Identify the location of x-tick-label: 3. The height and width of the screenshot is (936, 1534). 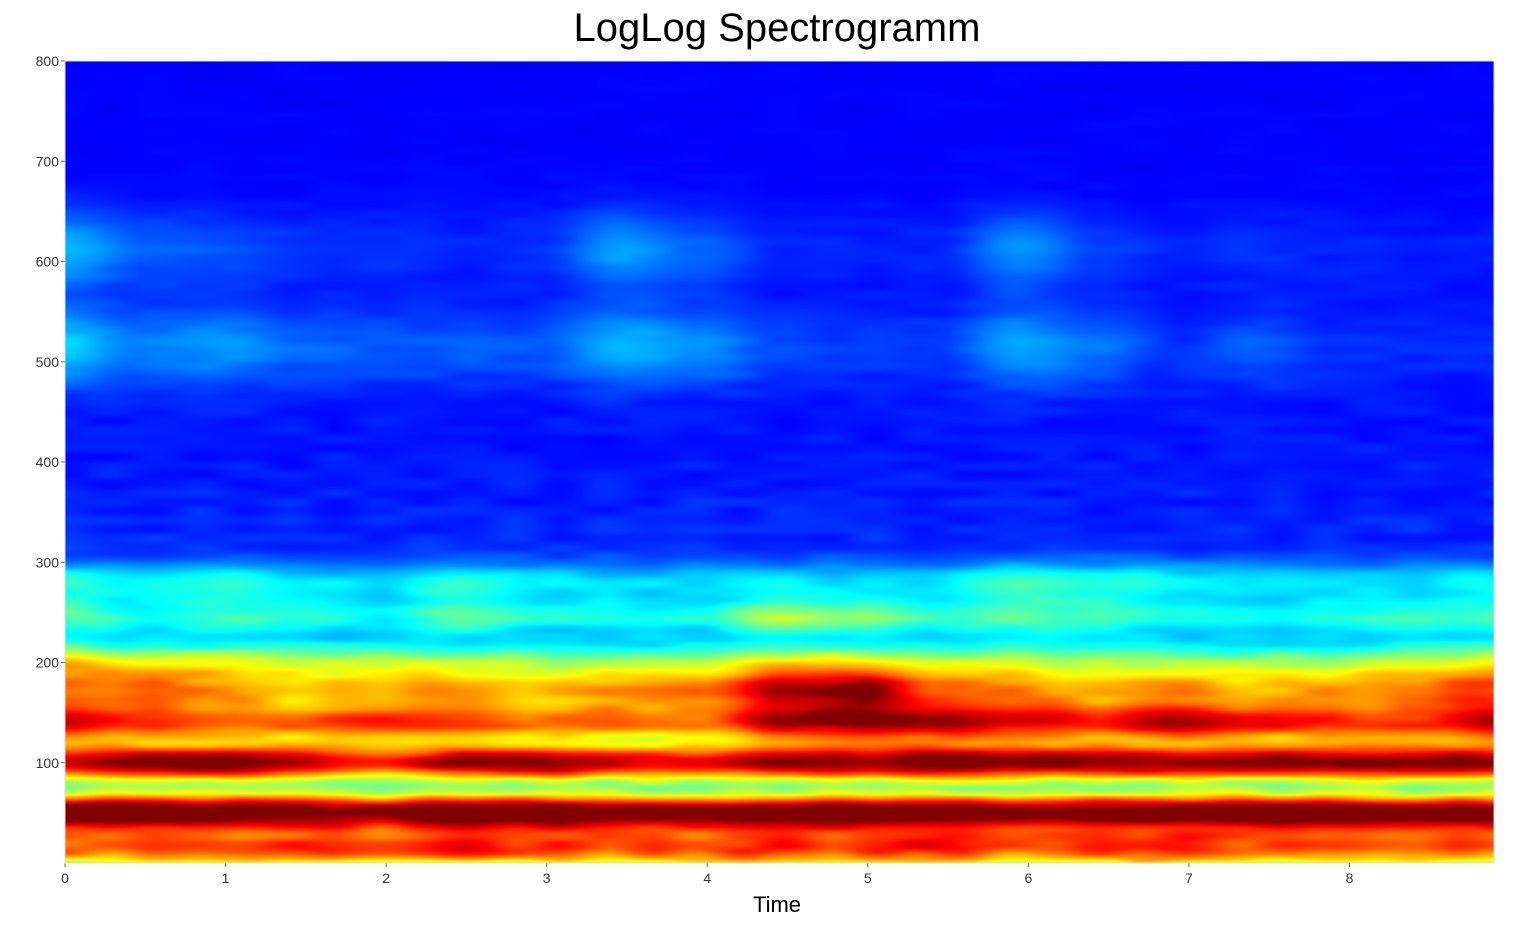
(547, 878).